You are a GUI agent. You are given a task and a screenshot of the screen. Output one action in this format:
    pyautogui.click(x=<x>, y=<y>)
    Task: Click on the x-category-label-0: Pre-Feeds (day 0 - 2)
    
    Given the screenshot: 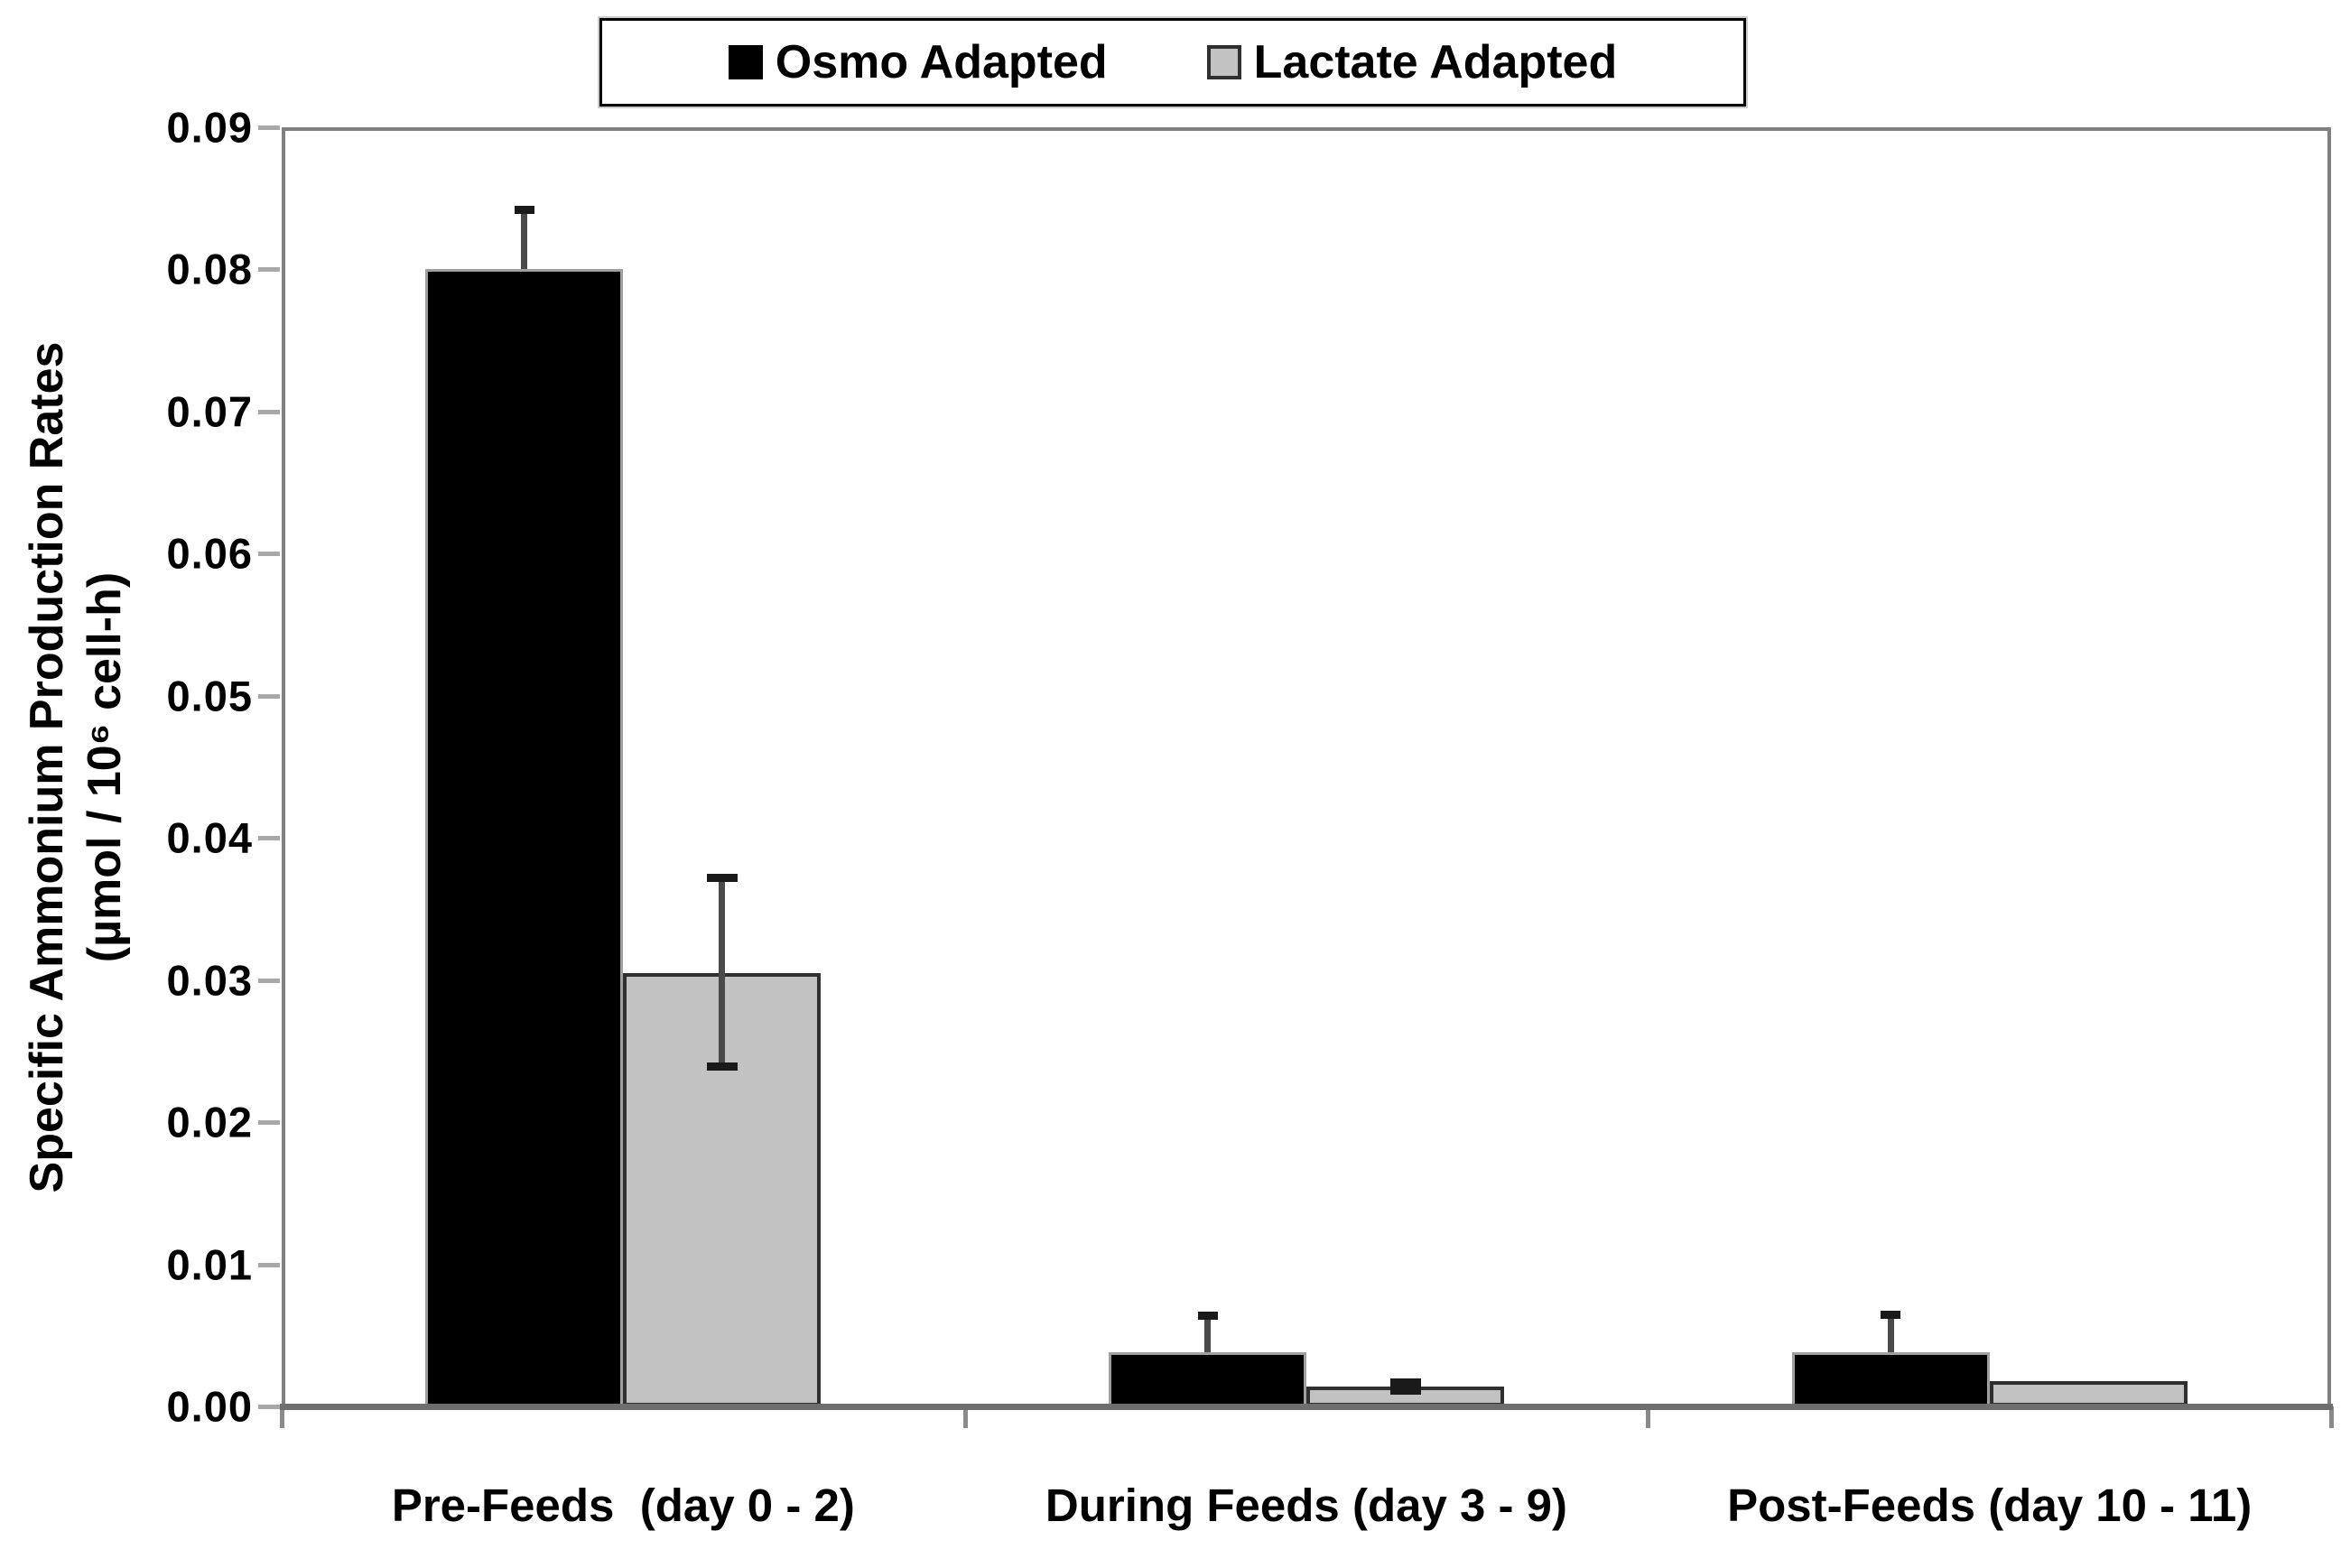 What is the action you would take?
    pyautogui.click(x=623, y=1505)
    